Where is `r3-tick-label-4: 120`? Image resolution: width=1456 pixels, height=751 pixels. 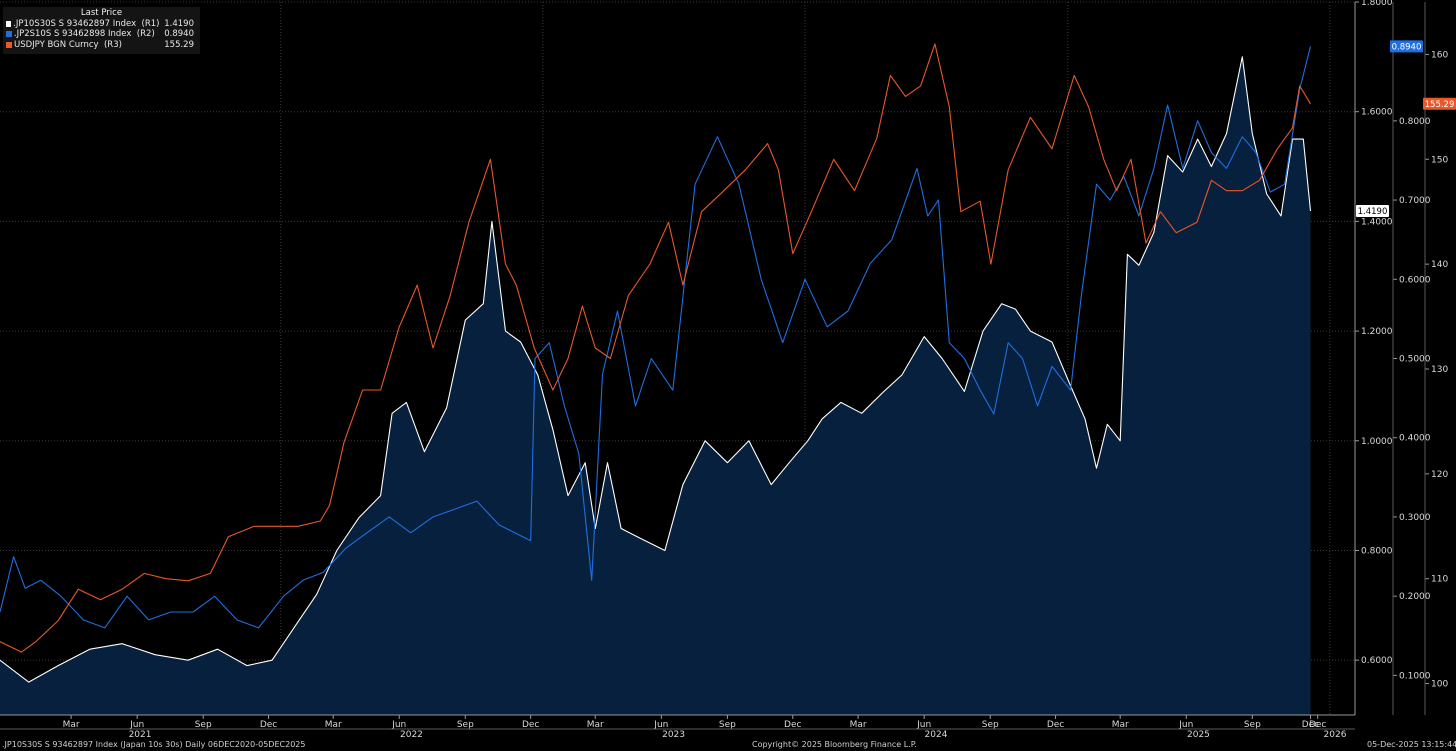
r3-tick-label-4: 120 is located at coordinates (1439, 475).